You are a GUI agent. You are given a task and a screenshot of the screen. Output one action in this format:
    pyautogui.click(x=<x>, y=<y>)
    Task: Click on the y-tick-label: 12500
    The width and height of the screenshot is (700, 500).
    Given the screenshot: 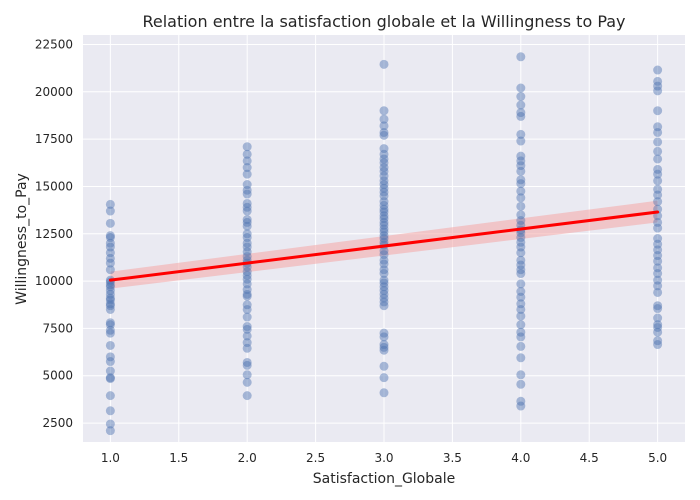 What is the action you would take?
    pyautogui.click(x=54, y=234)
    